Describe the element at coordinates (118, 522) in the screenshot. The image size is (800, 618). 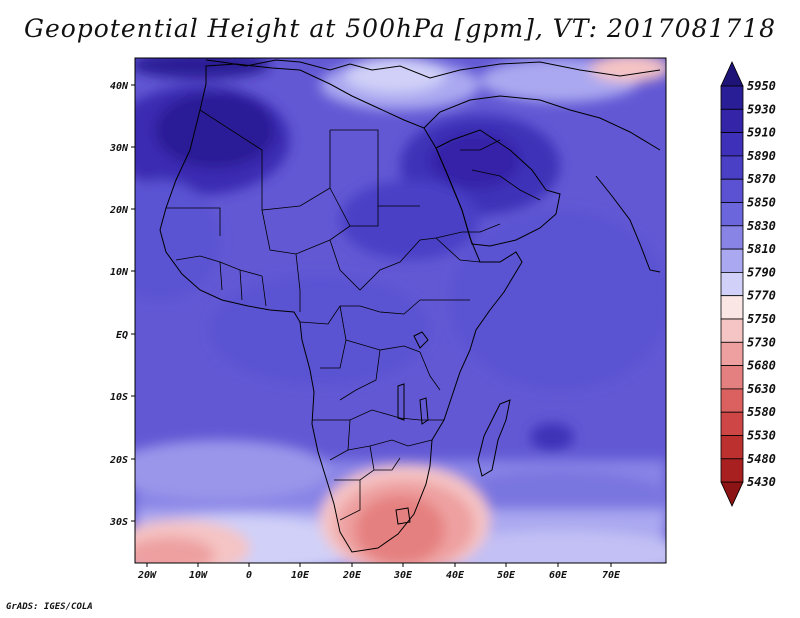
I see `lat-label: 30S` at that location.